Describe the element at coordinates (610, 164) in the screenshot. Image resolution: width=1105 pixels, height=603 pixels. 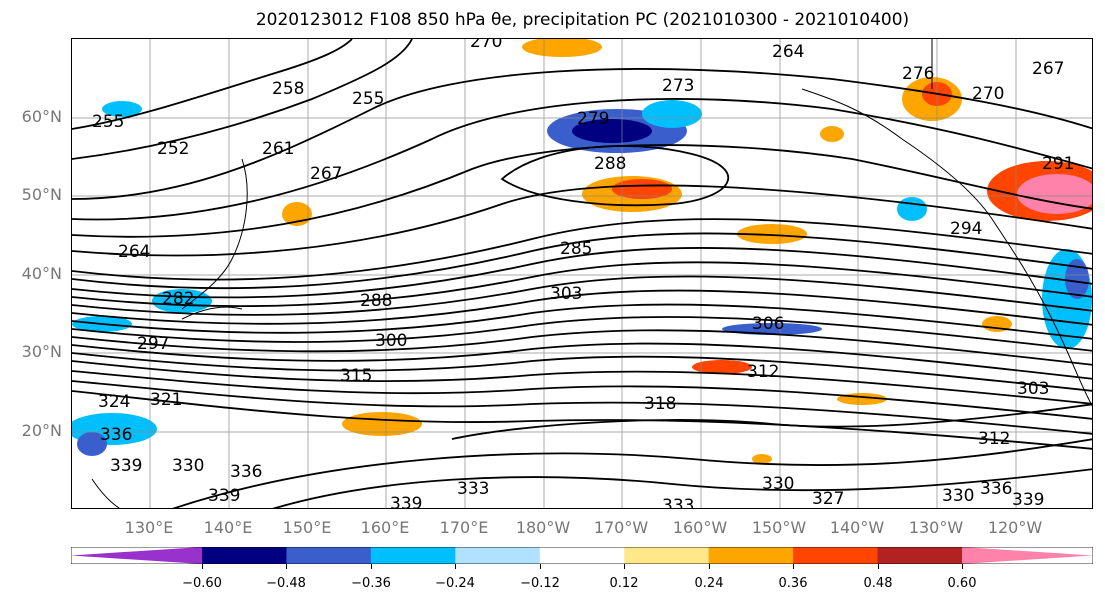
I see `contour-label: 288` at that location.